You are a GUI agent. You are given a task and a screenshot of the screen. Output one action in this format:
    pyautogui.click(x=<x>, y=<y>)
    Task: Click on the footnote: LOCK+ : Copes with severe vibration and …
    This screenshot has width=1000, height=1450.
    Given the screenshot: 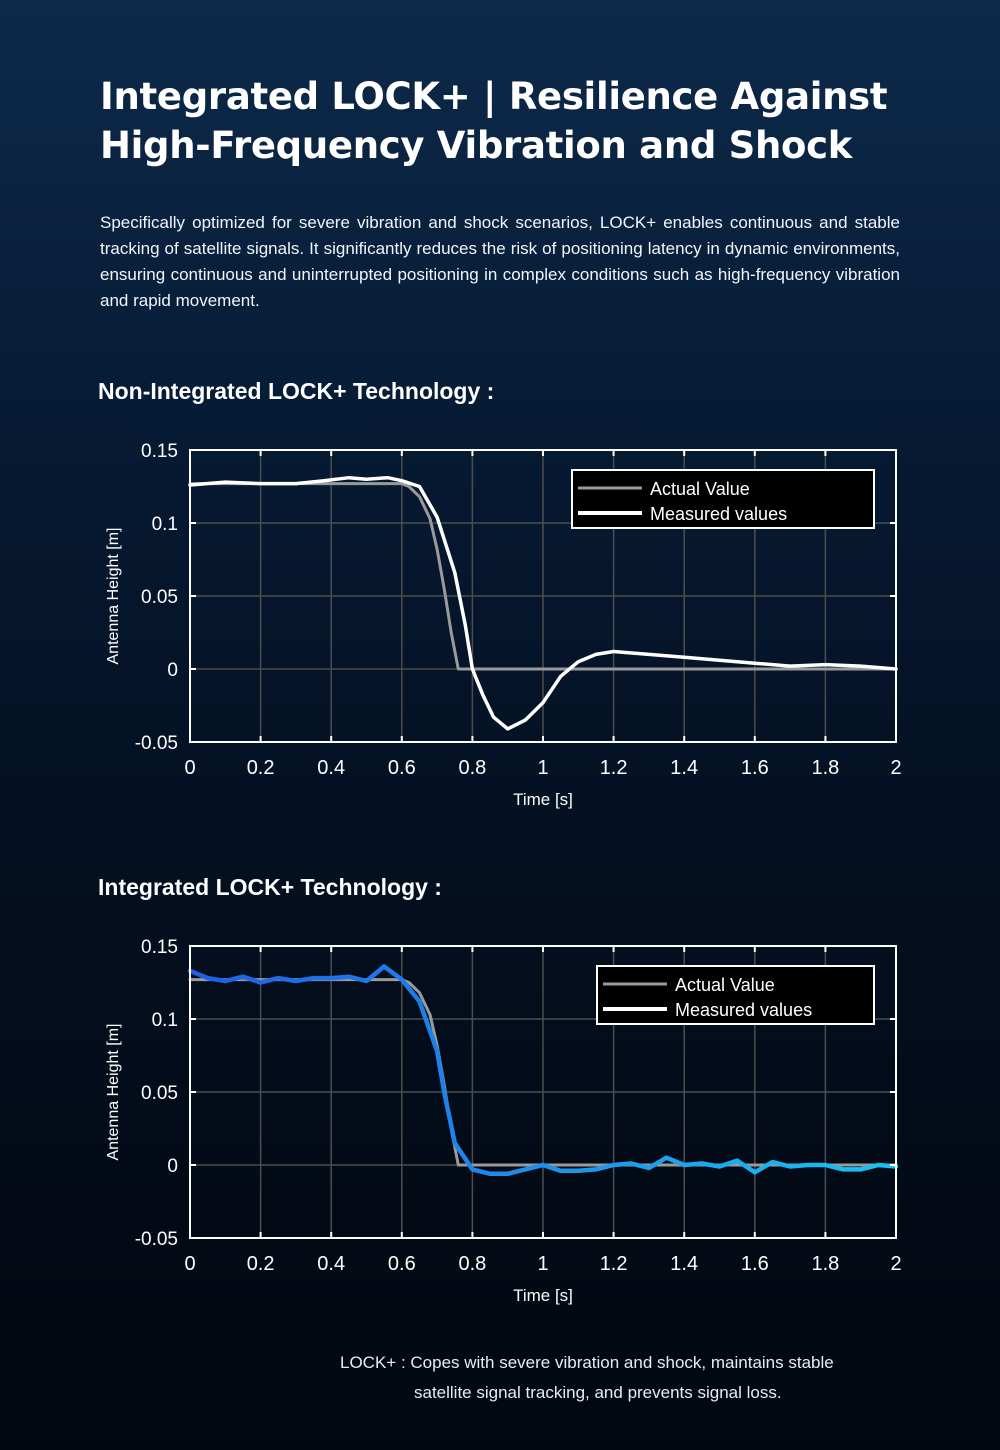 What is the action you would take?
    pyautogui.click(x=620, y=1378)
    